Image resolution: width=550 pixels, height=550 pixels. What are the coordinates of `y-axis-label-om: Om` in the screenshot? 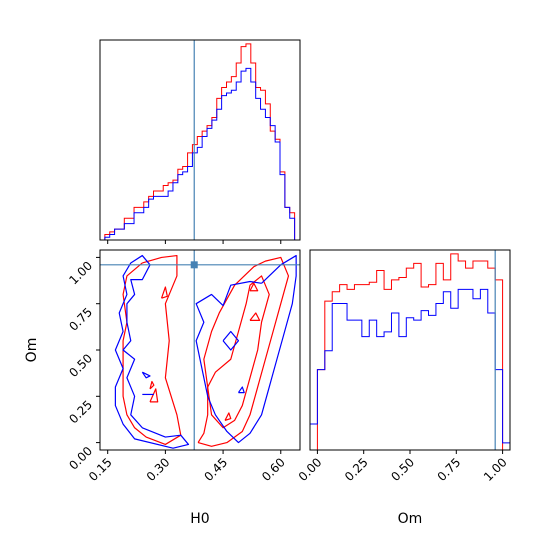 It's located at (32, 350).